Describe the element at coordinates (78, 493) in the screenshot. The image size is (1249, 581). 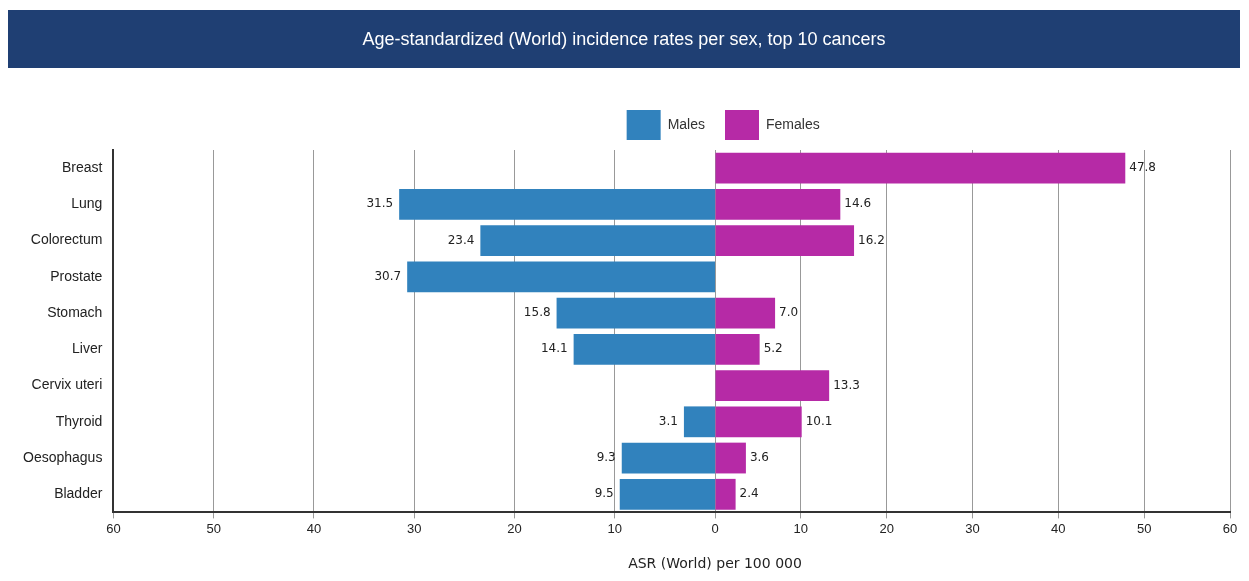
I see `y-tick-label: Bladder` at that location.